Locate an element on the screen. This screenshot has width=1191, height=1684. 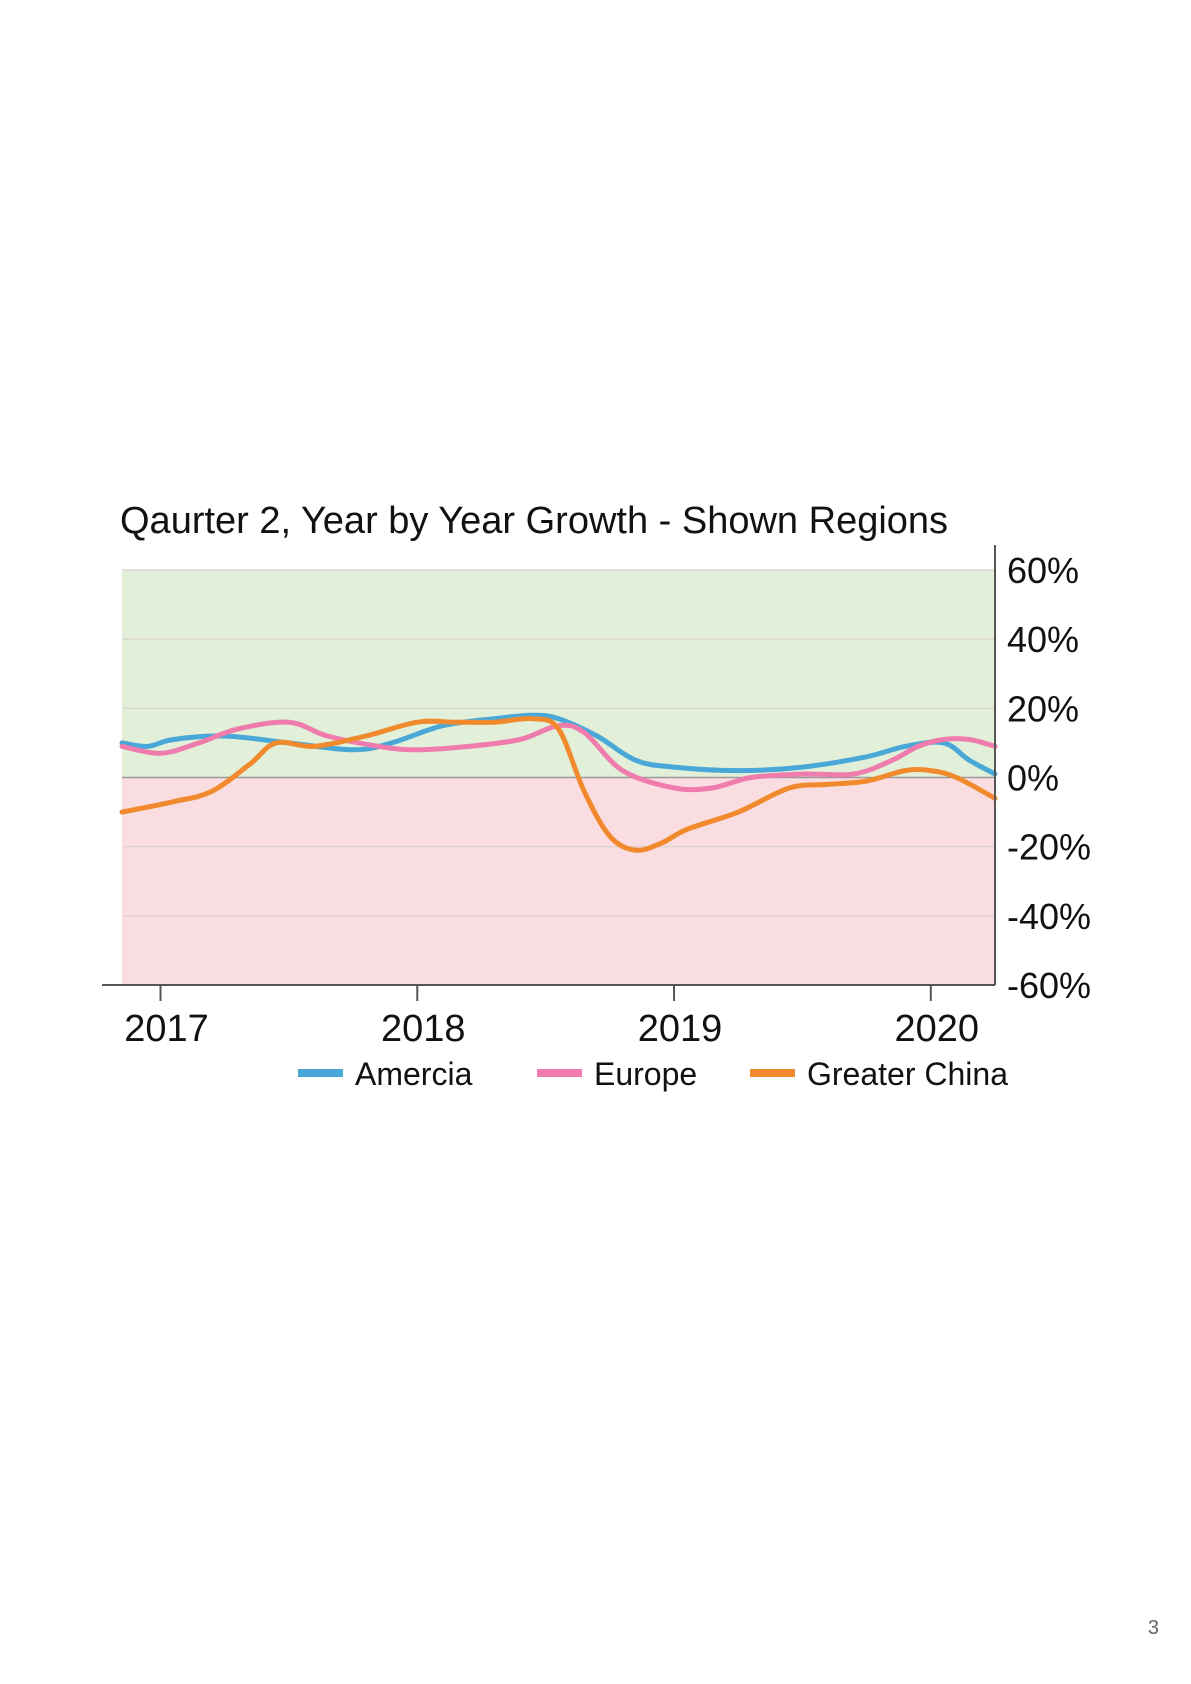
x-tick-label: 2020 is located at coordinates (937, 1029).